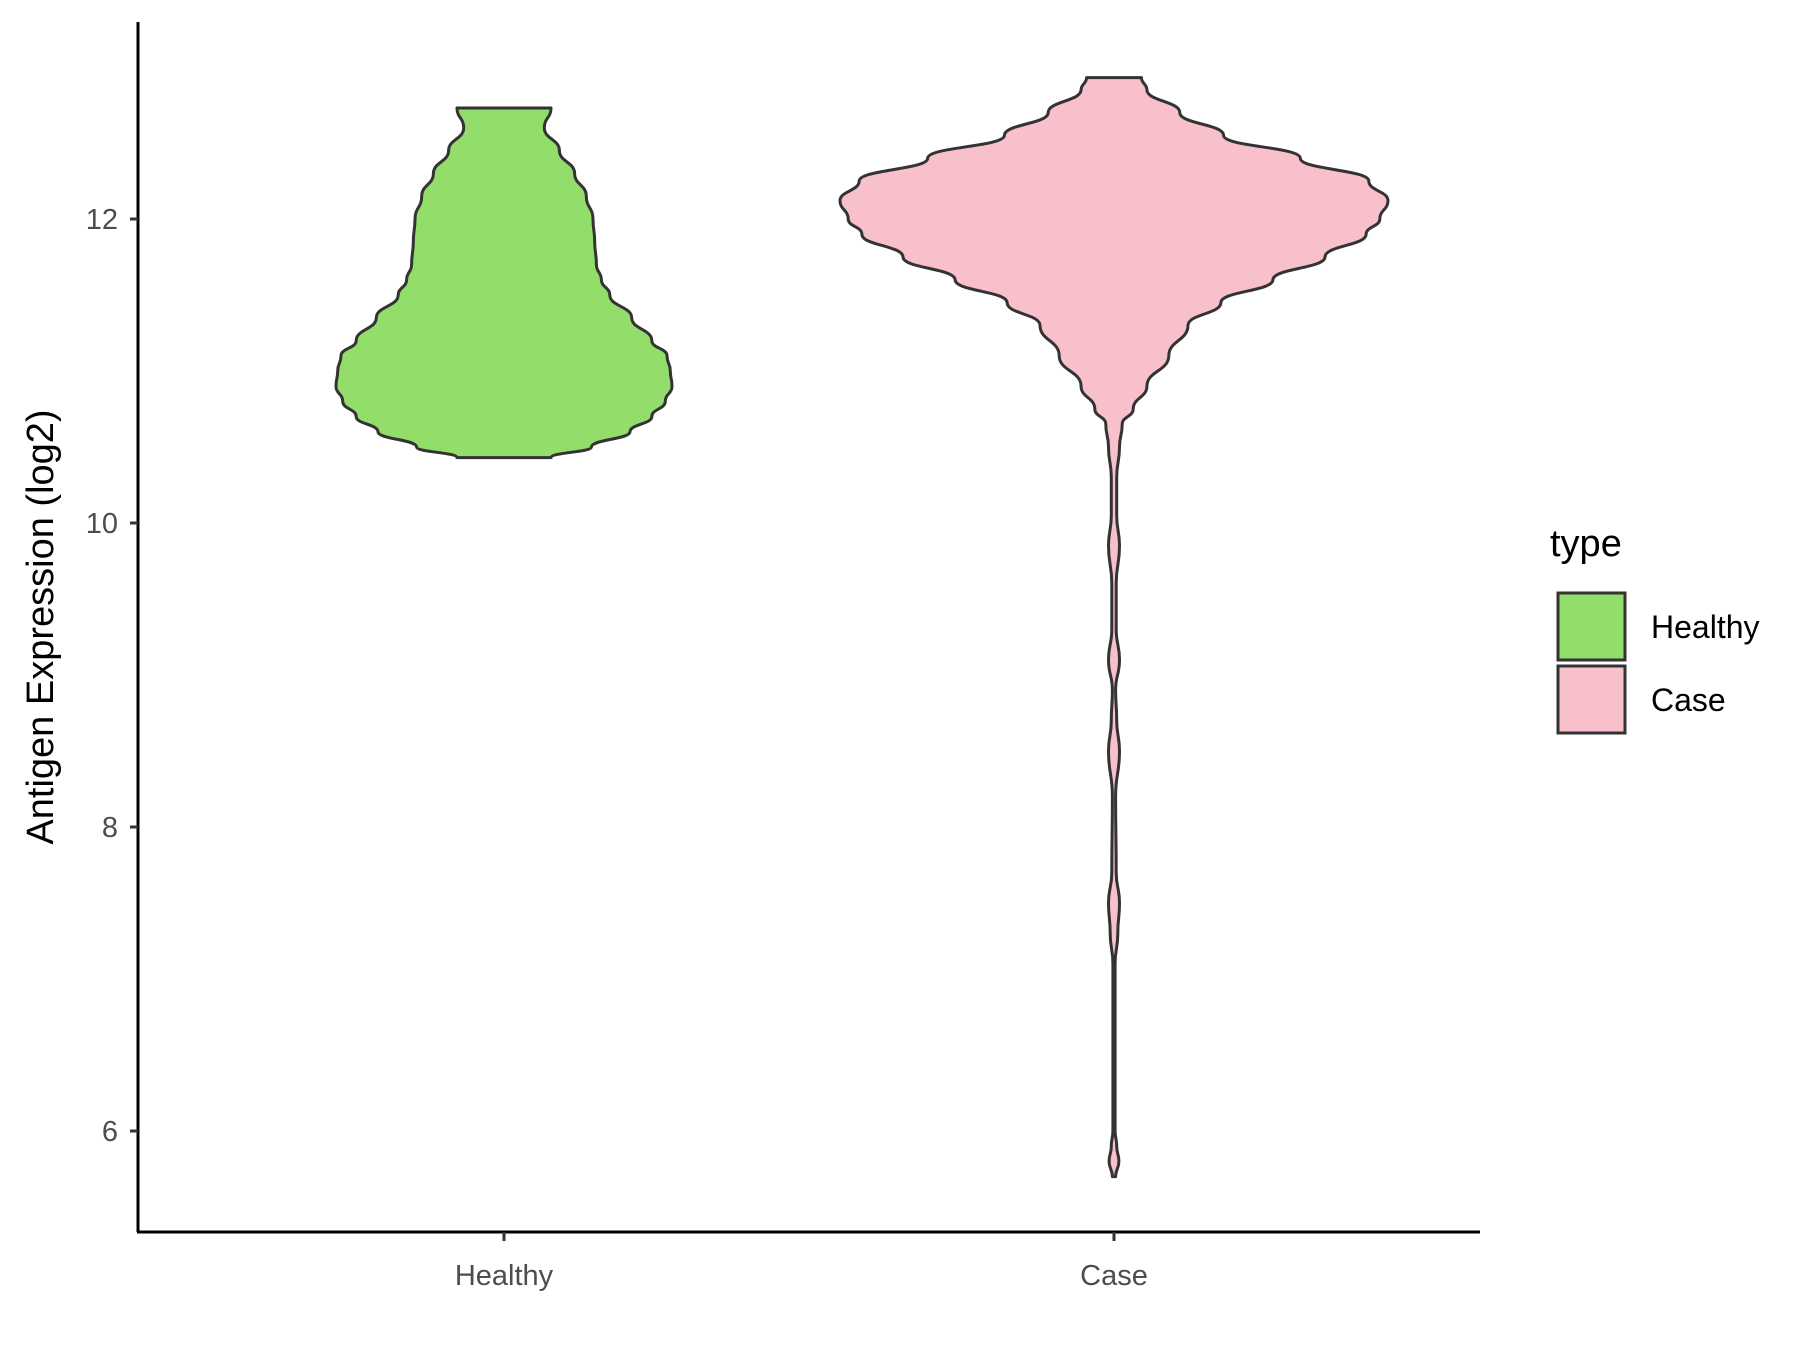  What do you see at coordinates (1586, 544) in the screenshot?
I see `legend-title: type` at bounding box center [1586, 544].